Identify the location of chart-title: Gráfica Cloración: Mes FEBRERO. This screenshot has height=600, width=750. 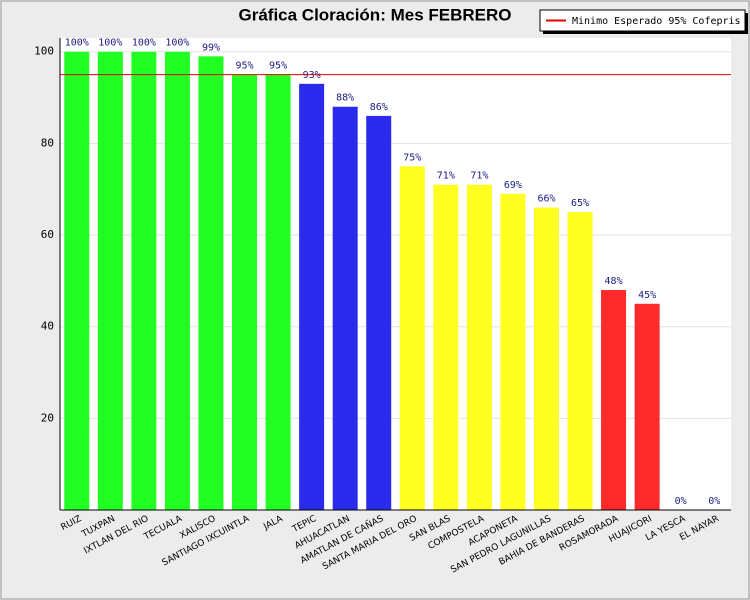
(374, 14).